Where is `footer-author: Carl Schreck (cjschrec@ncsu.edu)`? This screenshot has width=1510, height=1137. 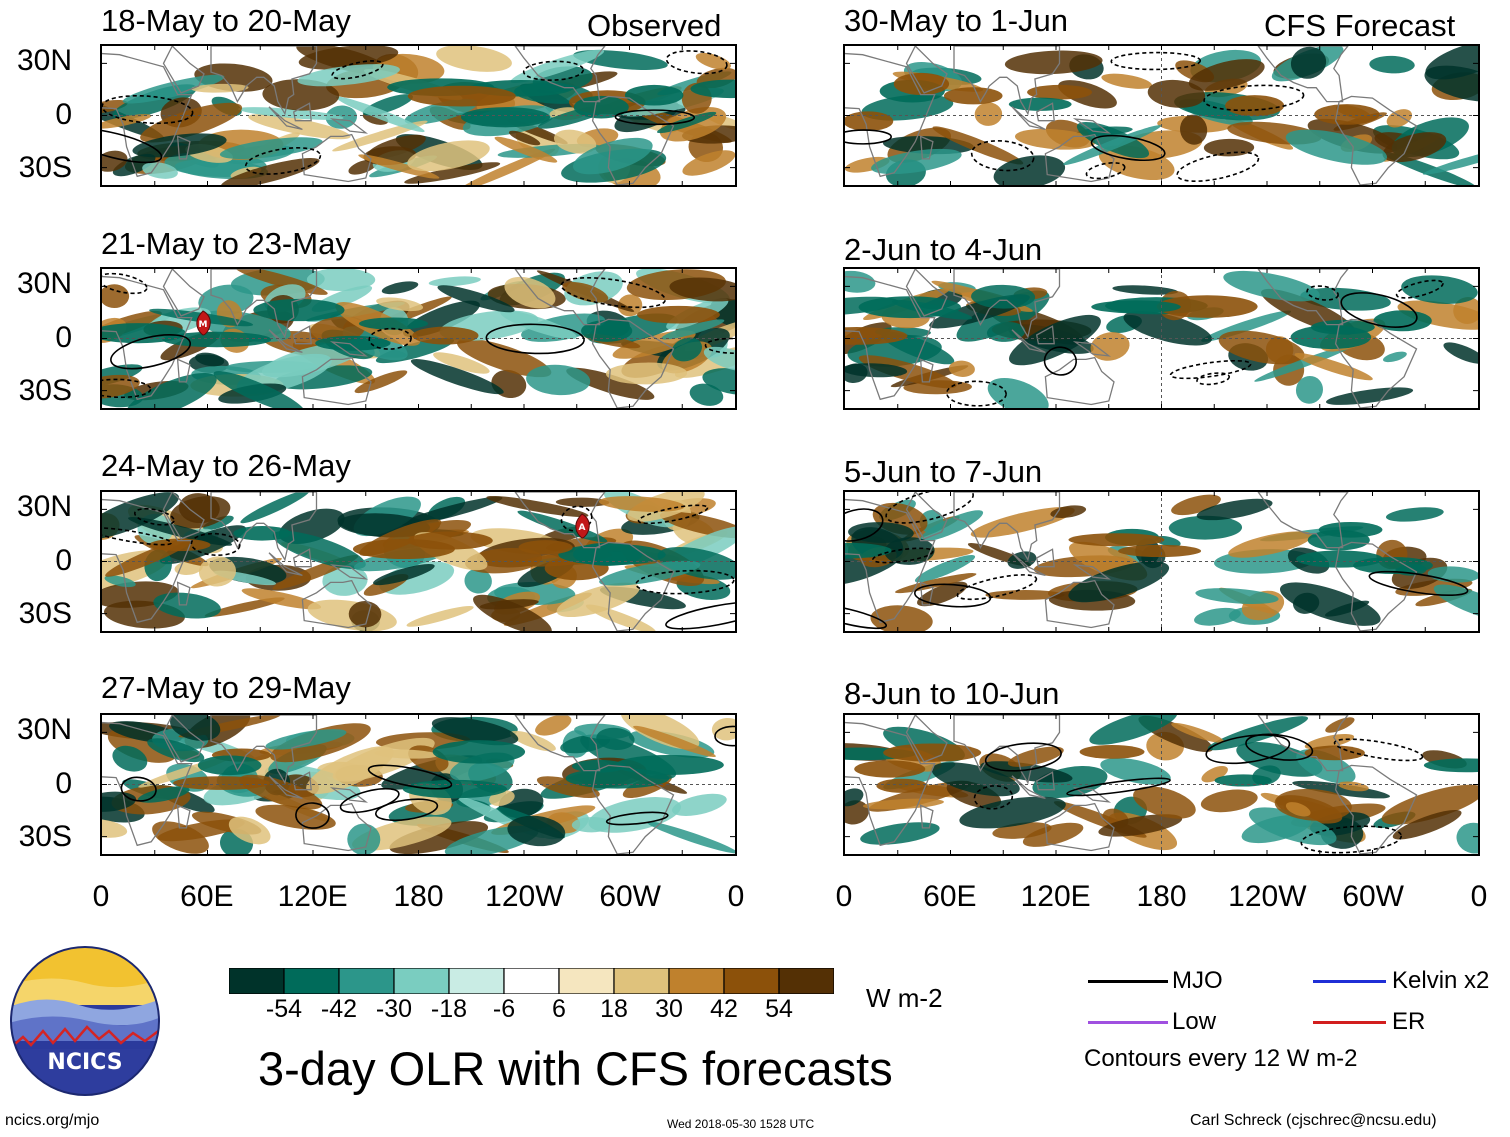 footer-author: Carl Schreck (cjschrec@ncsu.edu) is located at coordinates (1313, 1120).